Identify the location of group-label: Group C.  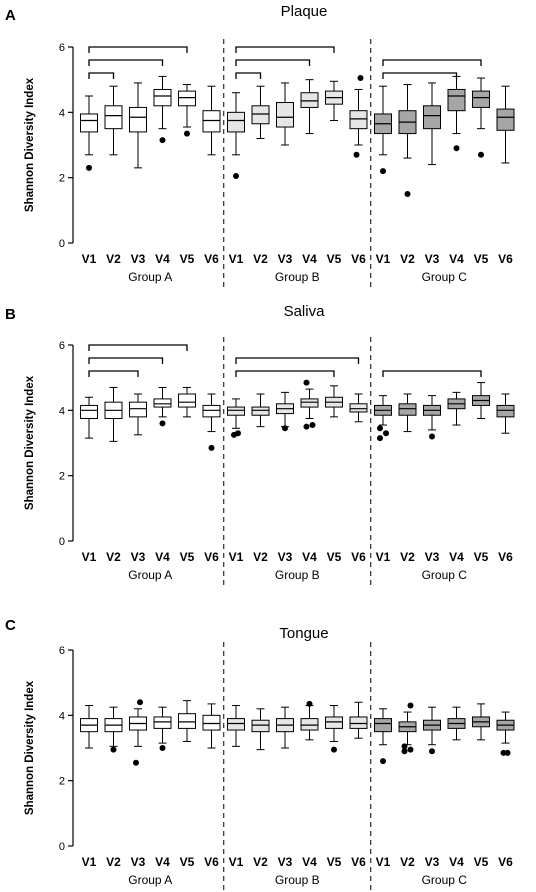
(445, 880).